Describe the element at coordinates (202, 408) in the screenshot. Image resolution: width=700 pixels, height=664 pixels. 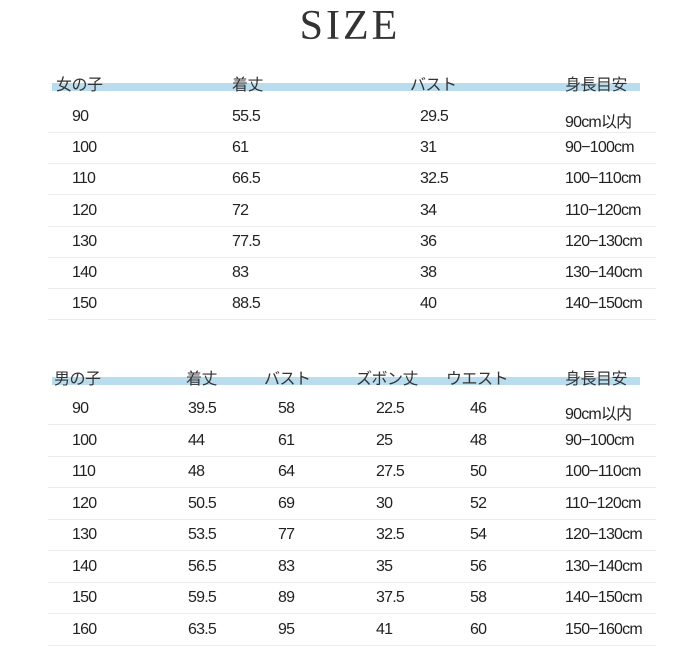
I see `table-cell: 39.5` at that location.